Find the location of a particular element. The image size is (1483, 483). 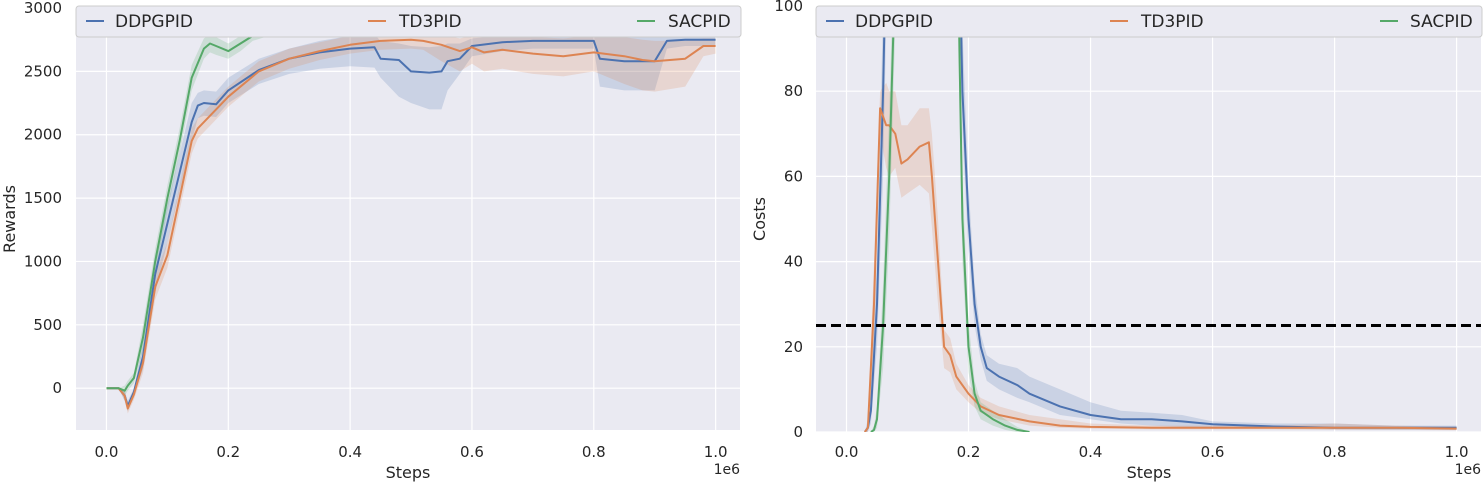

costs-y-tick-label: 80 is located at coordinates (793, 91).